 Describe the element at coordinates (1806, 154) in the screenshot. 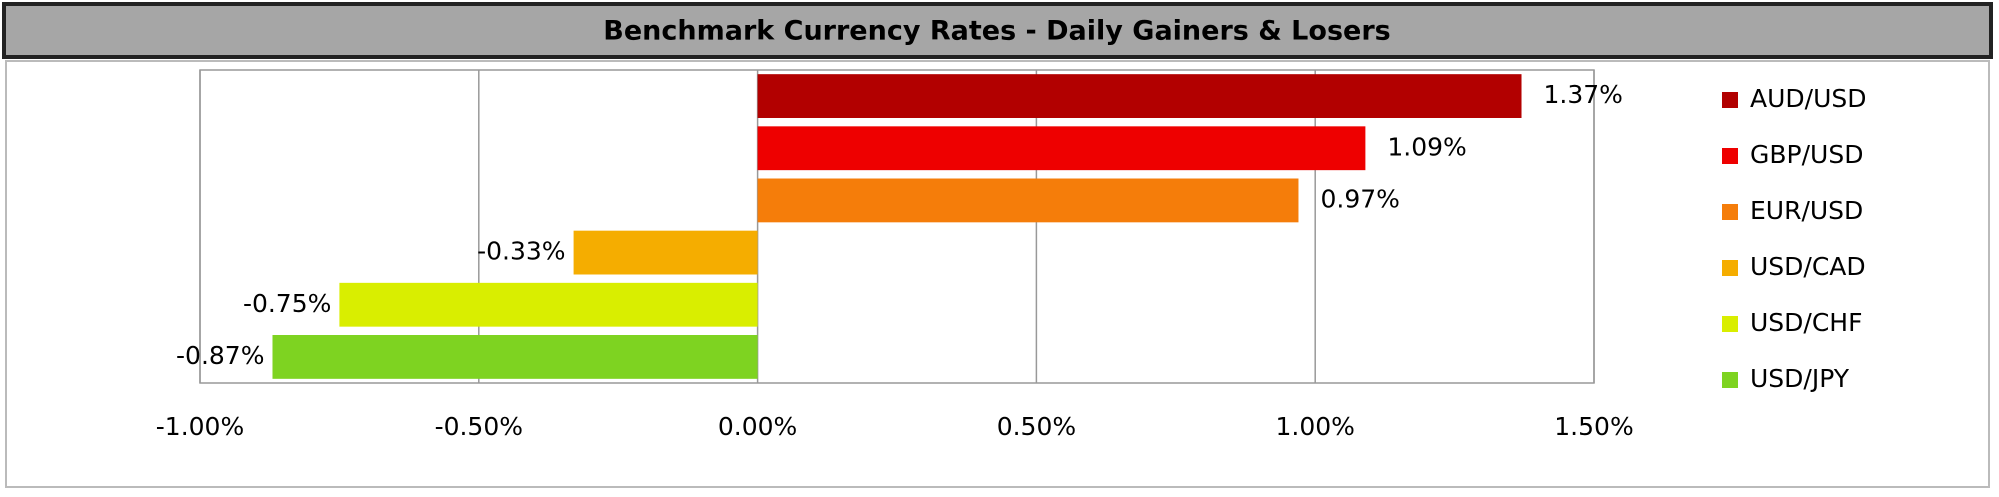

I see `legend-label: GBP/USD` at that location.